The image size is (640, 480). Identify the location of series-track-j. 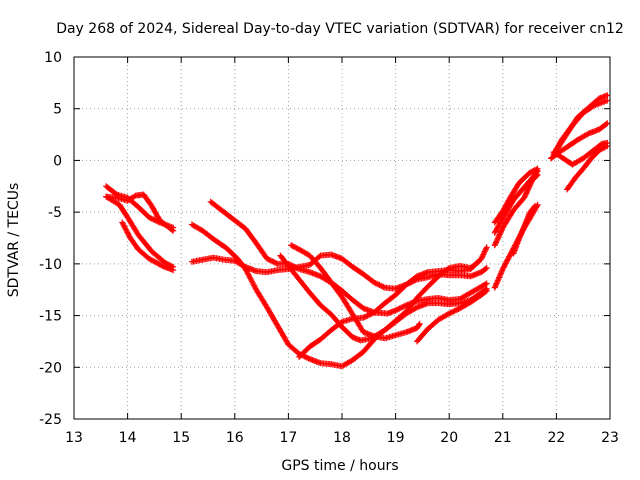
(393, 302).